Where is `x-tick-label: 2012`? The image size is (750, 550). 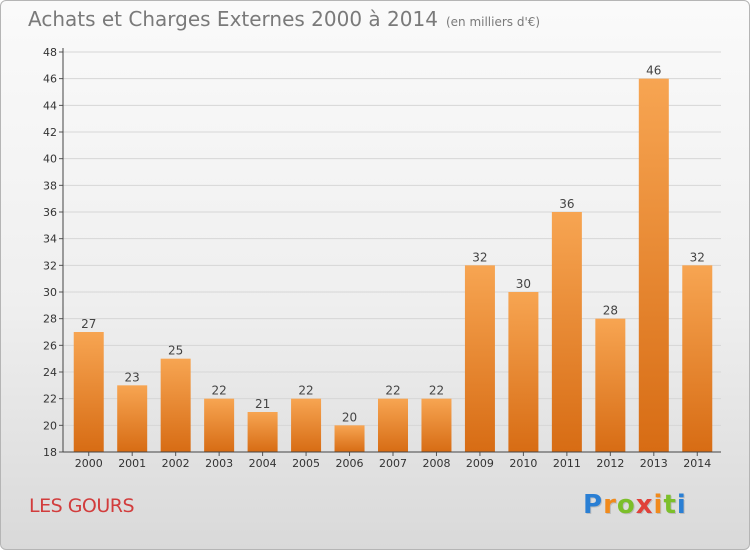
x-tick-label: 2012 is located at coordinates (610, 463).